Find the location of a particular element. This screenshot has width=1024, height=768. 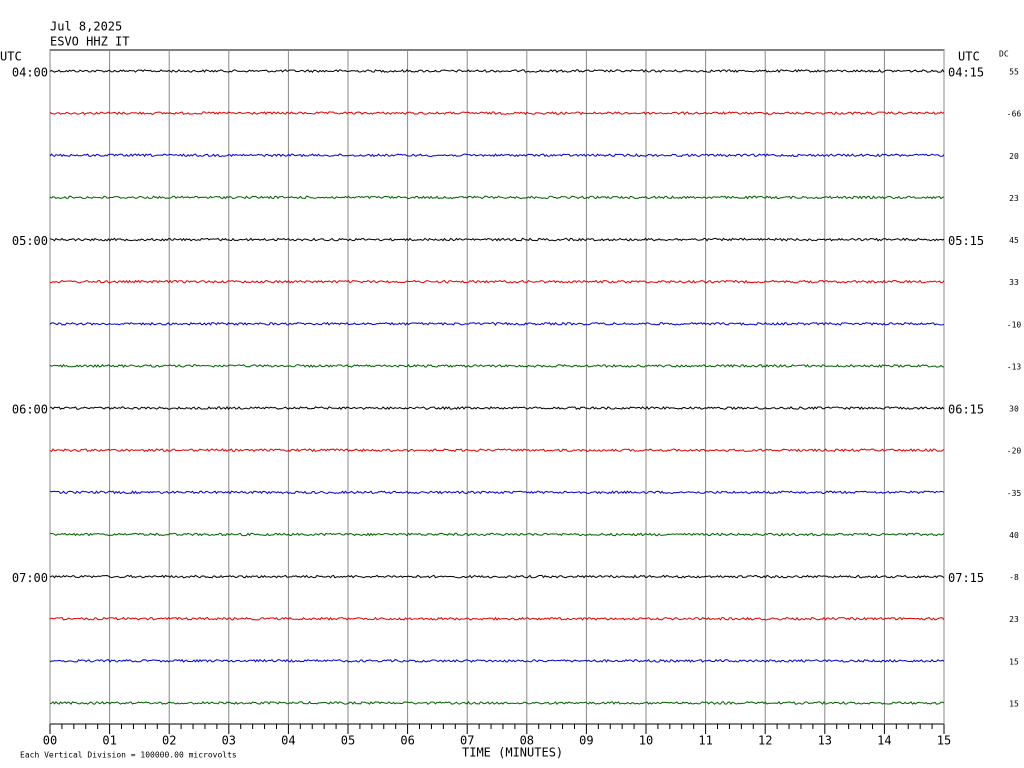

dc-value: -66 is located at coordinates (1014, 114).